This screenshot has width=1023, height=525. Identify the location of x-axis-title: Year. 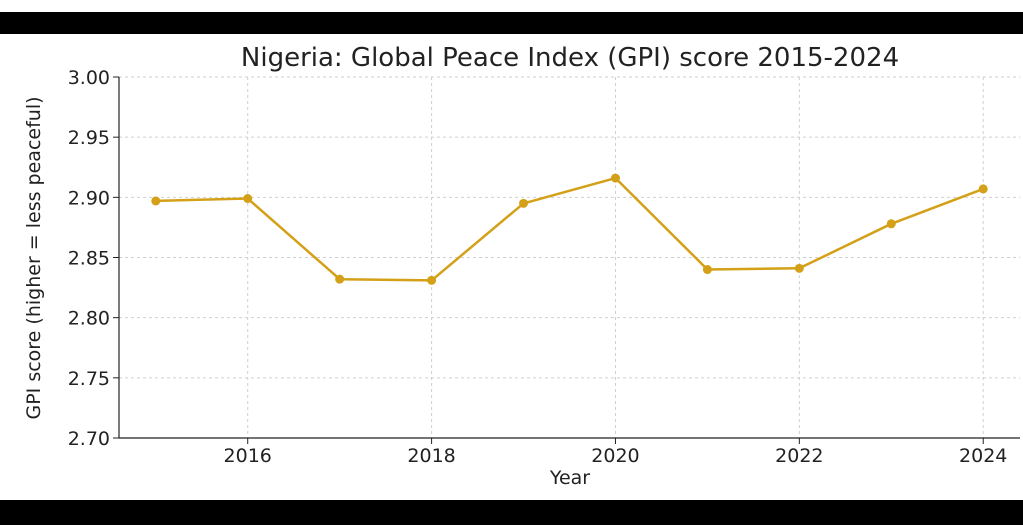
(569, 478).